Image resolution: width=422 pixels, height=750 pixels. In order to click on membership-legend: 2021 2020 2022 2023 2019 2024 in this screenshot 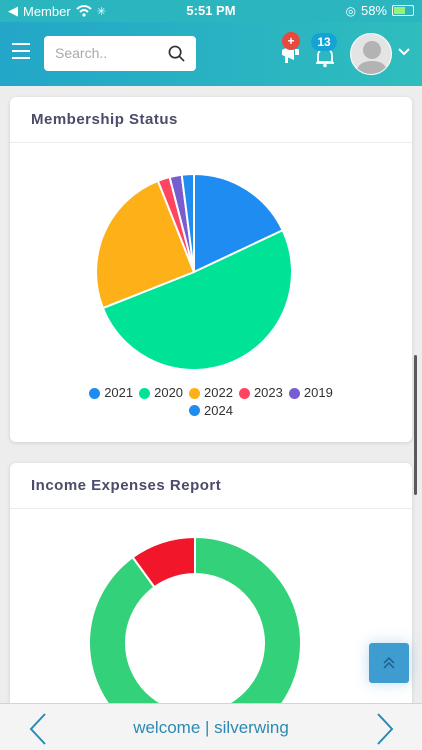, I will do `click(211, 402)`.